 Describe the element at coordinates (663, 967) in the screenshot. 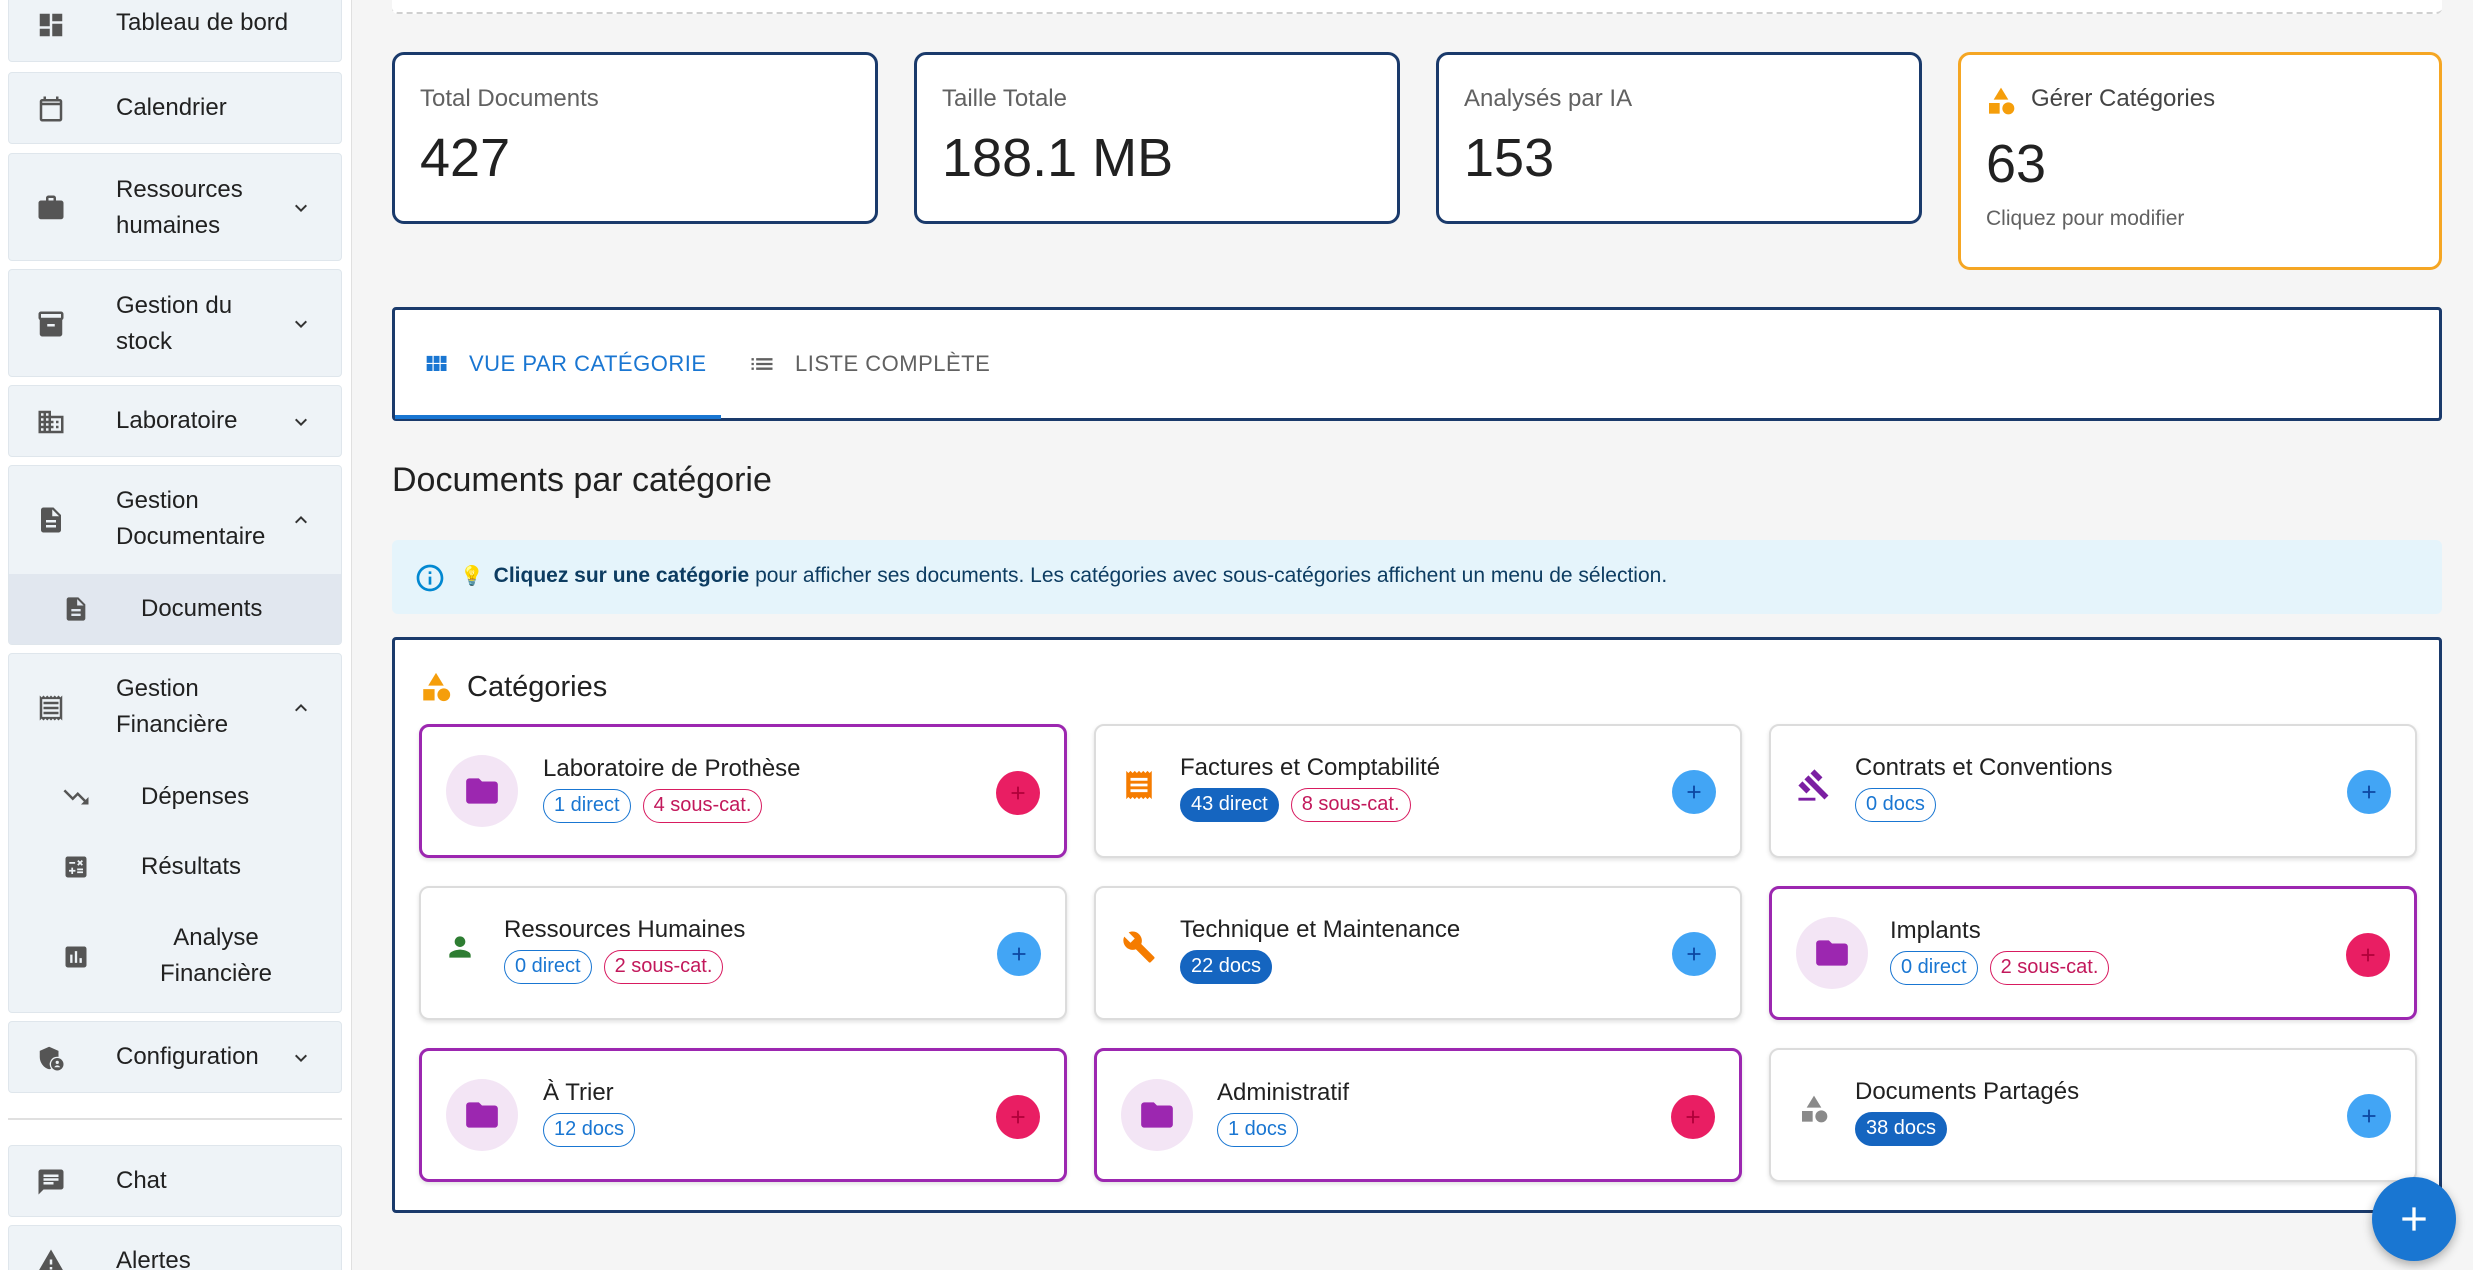

I see `subcategory-count-chip: 2 sous-cat.` at that location.